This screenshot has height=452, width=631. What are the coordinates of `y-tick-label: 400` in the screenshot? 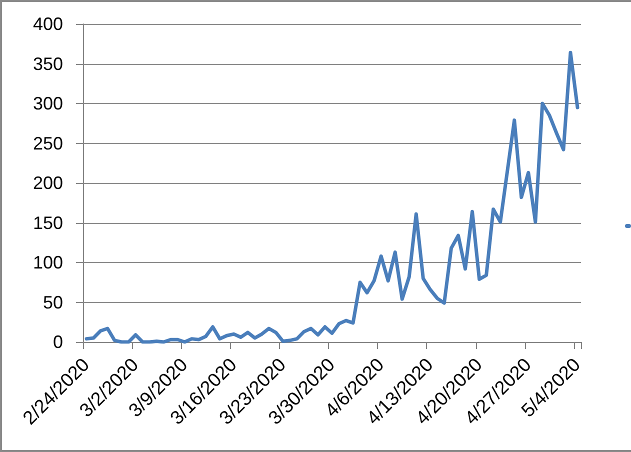 It's located at (47, 24).